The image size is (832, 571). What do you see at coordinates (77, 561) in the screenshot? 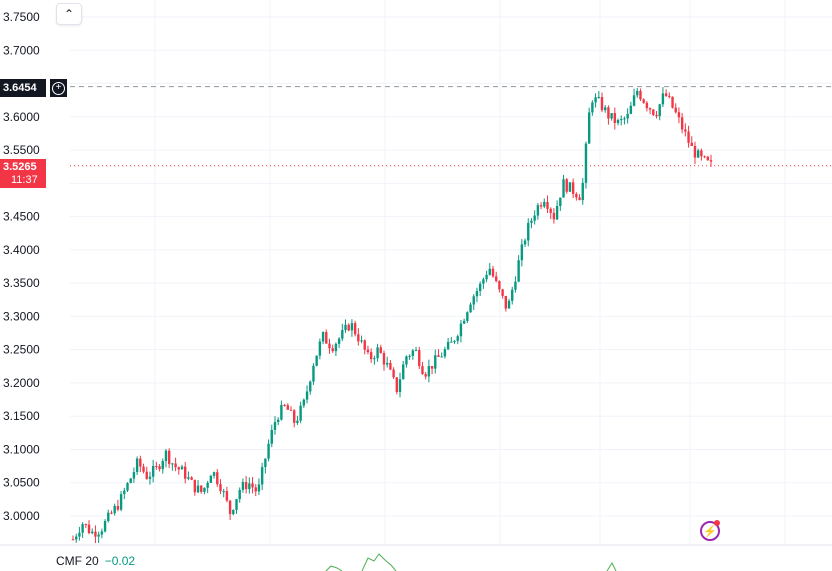
I see `cmf-name: CMF 20` at bounding box center [77, 561].